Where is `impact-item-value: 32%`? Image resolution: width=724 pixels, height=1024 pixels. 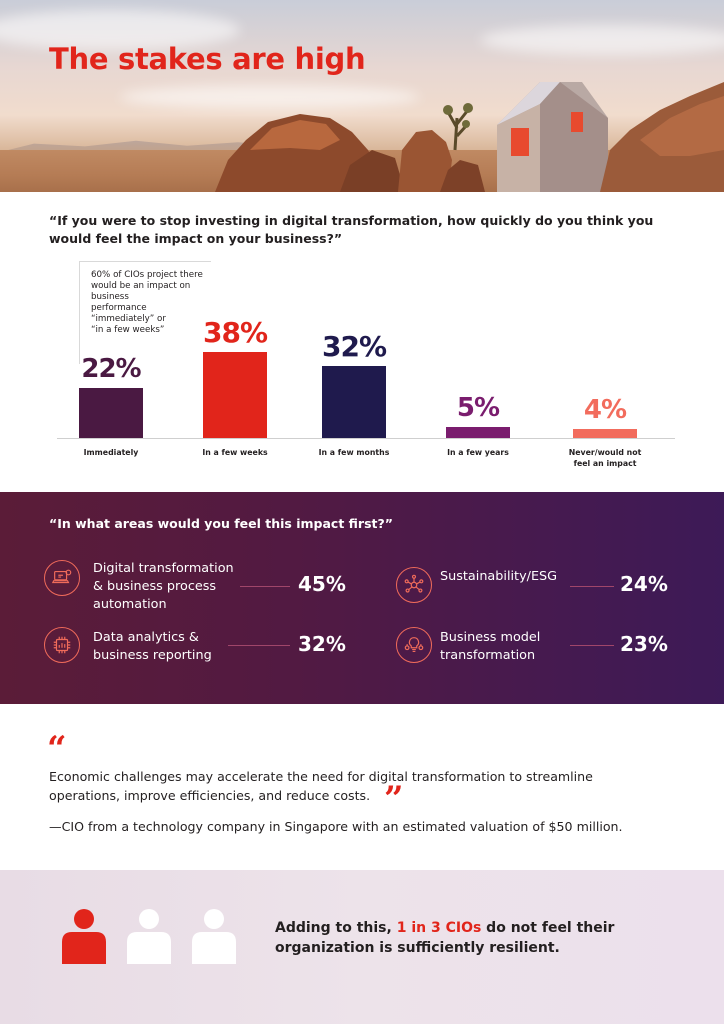
impact-item-value: 32% is located at coordinates (322, 644).